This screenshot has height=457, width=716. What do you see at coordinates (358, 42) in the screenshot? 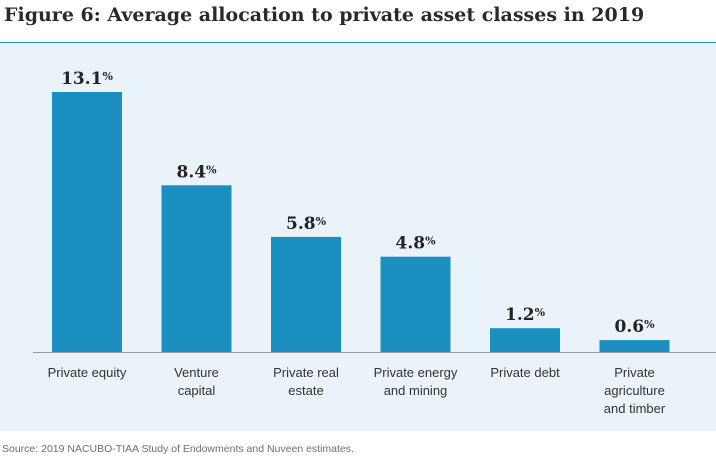
I see `title-divider` at bounding box center [358, 42].